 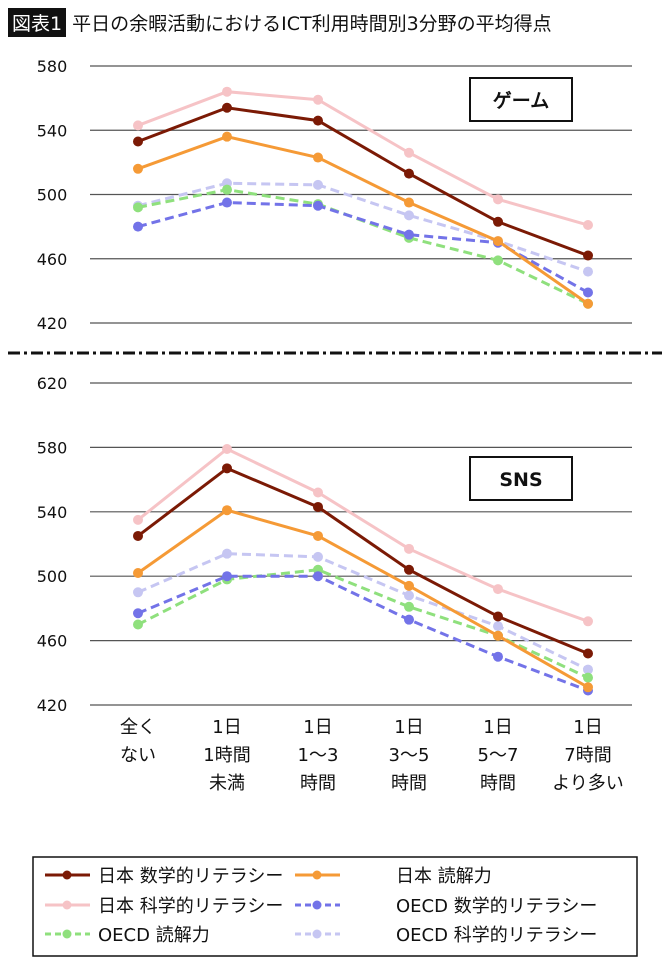 I want to click on legend-label: OECD 読解力, so click(x=154, y=935).